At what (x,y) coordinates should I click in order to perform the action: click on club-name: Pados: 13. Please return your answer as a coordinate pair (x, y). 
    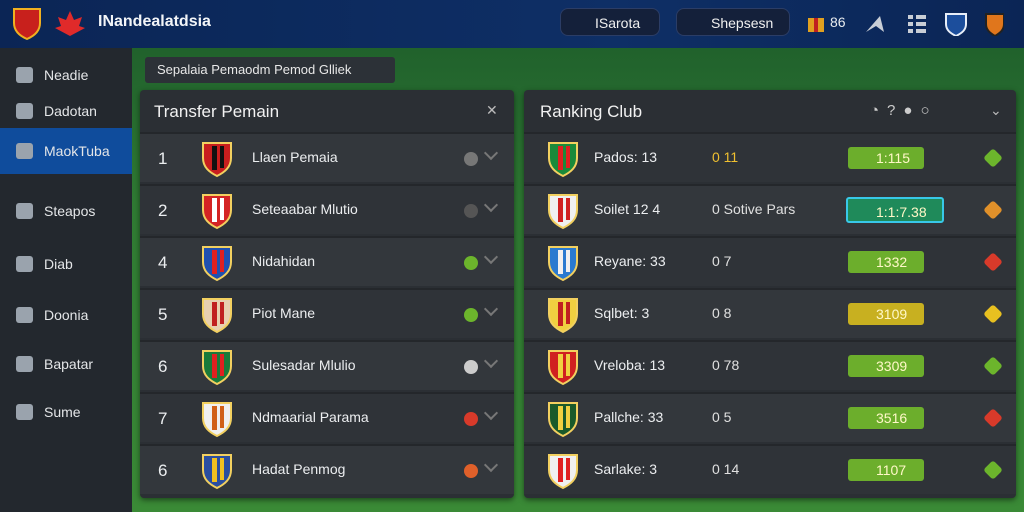
    Looking at the image, I should click on (626, 157).